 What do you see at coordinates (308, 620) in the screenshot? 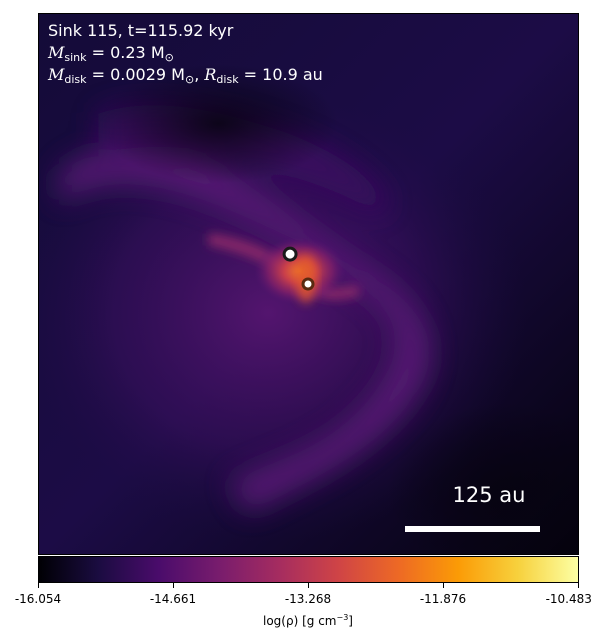
I see `colorbar-axis-label: log(ρ) [g cm−3]` at bounding box center [308, 620].